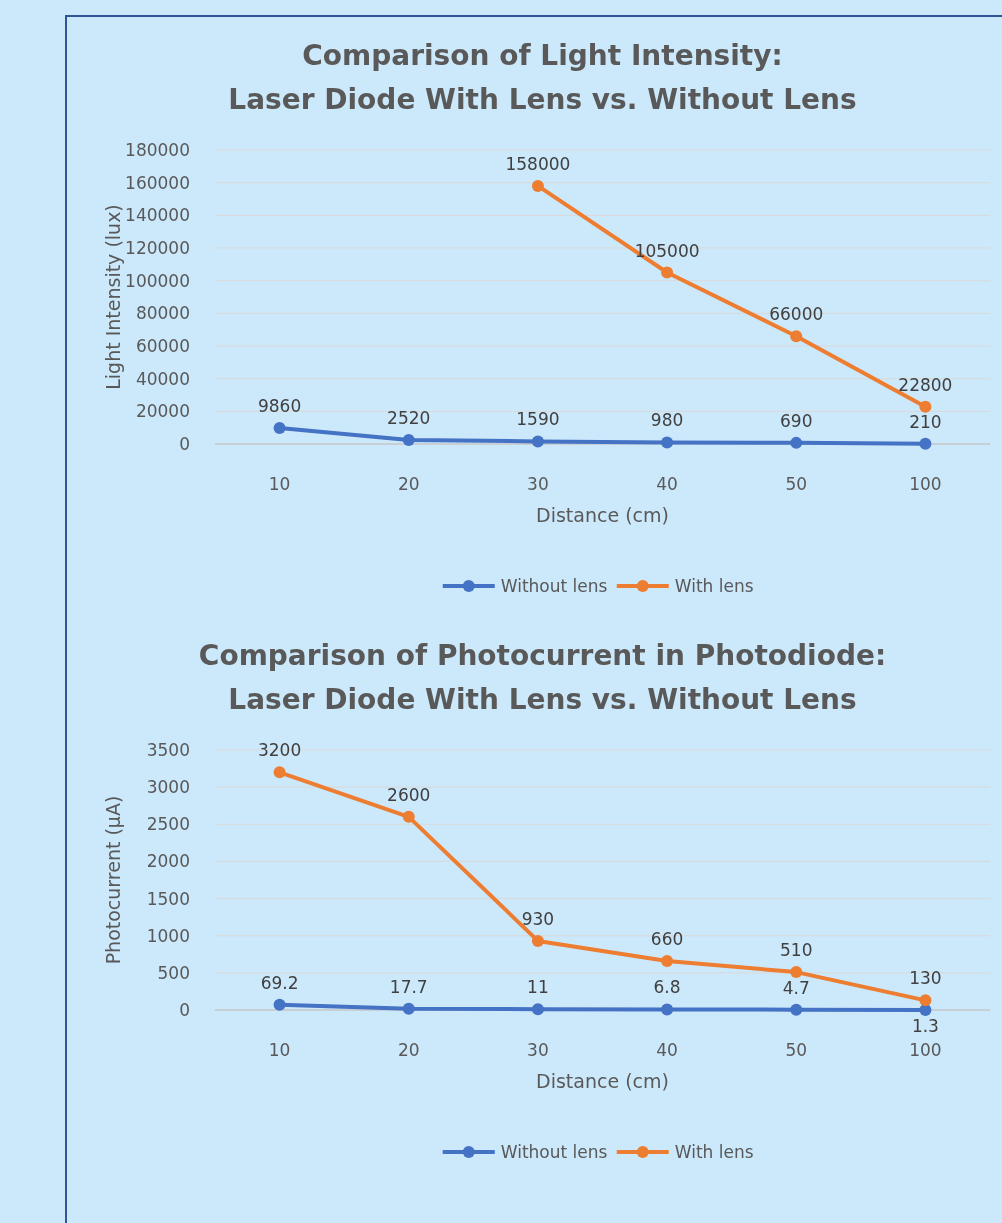 This screenshot has width=1002, height=1223. What do you see at coordinates (157, 215) in the screenshot?
I see `y-tick-label: 140000` at bounding box center [157, 215].